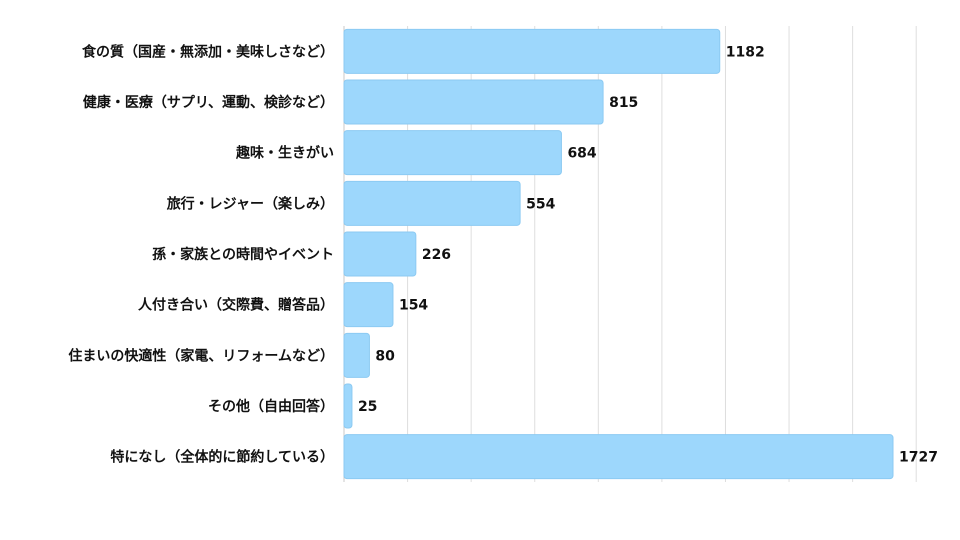 The height and width of the screenshot is (540, 960). What do you see at coordinates (540, 204) in the screenshot?
I see `value-label: 554` at bounding box center [540, 204].